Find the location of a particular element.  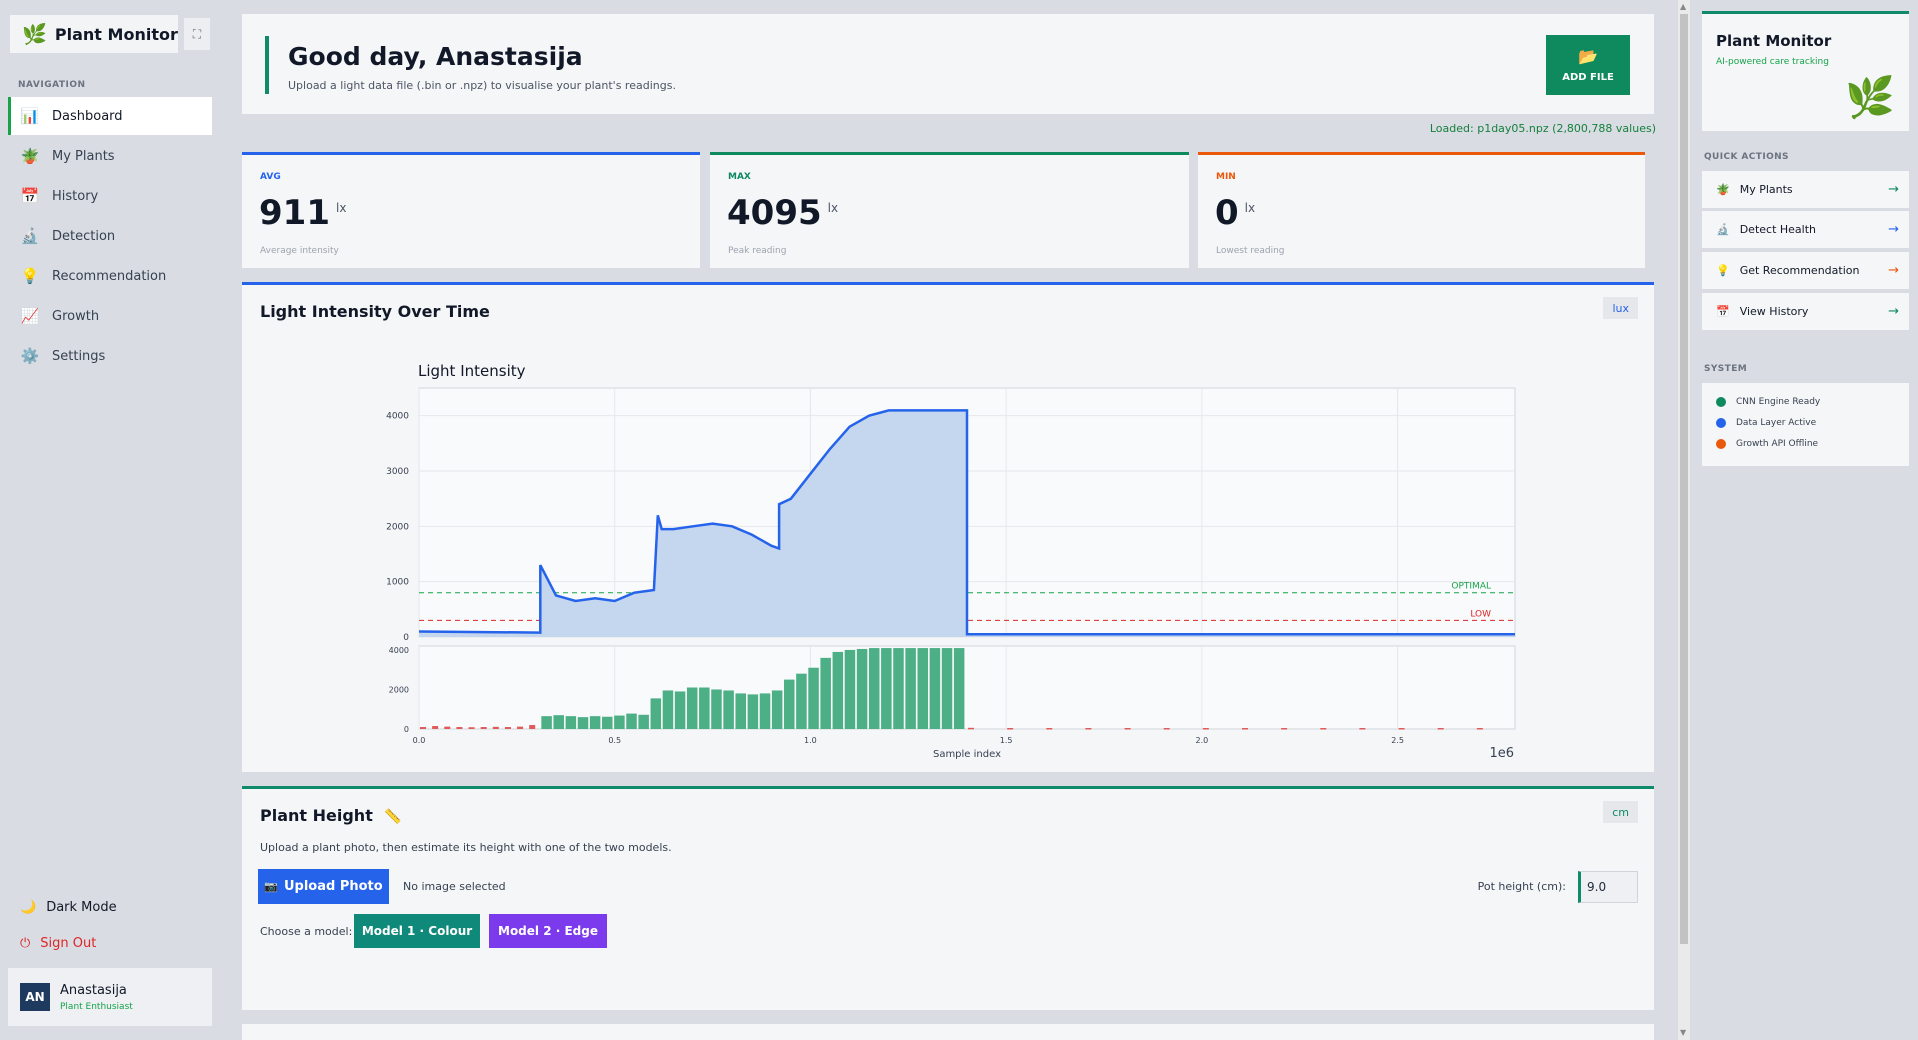

bar-series is located at coordinates (951, 689).